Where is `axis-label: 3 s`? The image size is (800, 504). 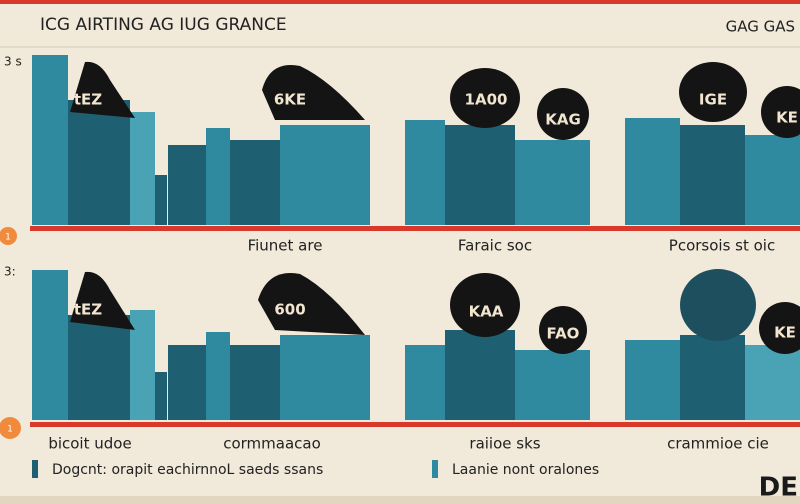 axis-label: 3 s is located at coordinates (13, 62).